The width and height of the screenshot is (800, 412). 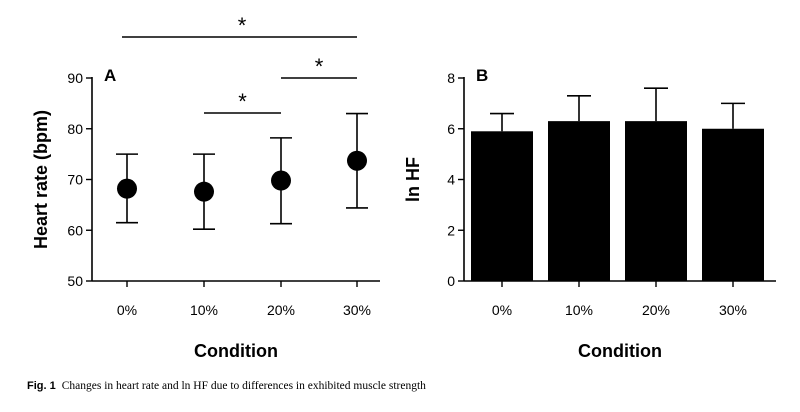 I want to click on y-tick-label: 0, so click(x=451, y=281).